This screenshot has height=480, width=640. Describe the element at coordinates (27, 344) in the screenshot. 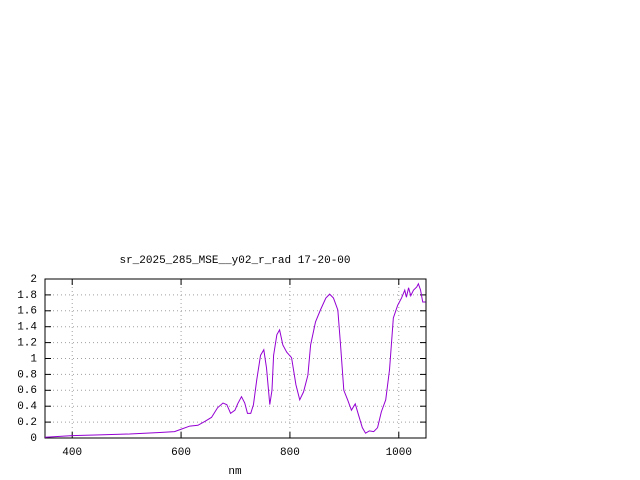

I see `y-tick-label: 1.2` at that location.